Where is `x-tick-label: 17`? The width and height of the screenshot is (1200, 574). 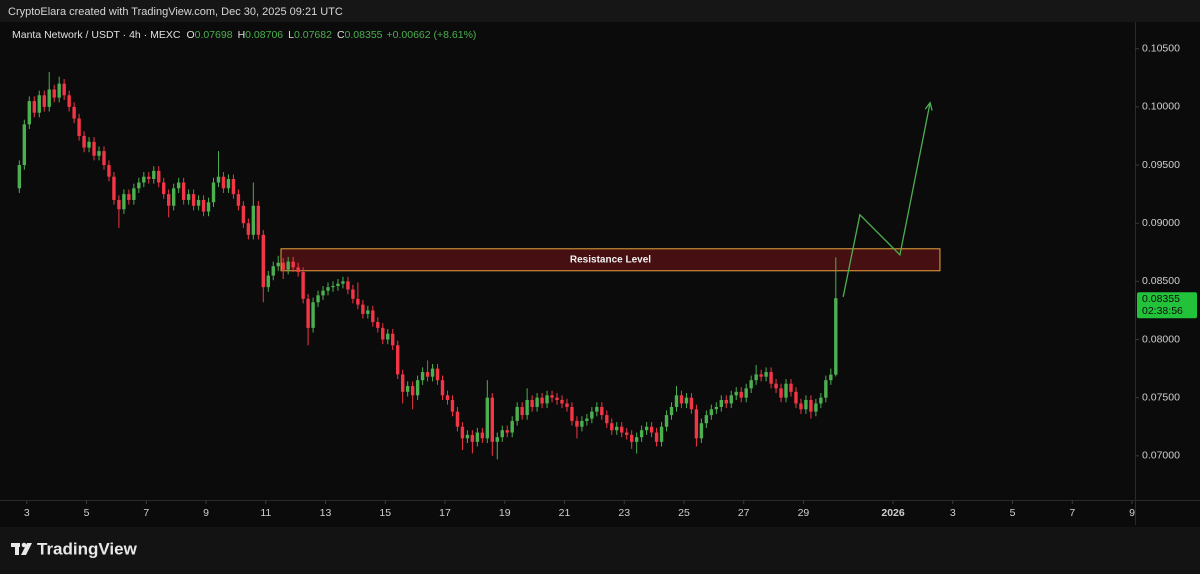 x-tick-label: 17 is located at coordinates (445, 513).